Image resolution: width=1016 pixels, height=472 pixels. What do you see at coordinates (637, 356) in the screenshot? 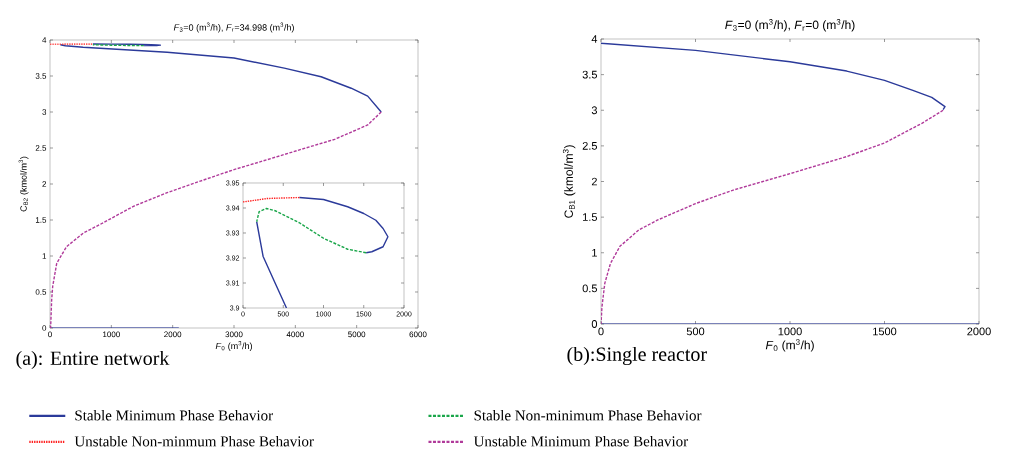
I see `text: (b):Single reactor` at bounding box center [637, 356].